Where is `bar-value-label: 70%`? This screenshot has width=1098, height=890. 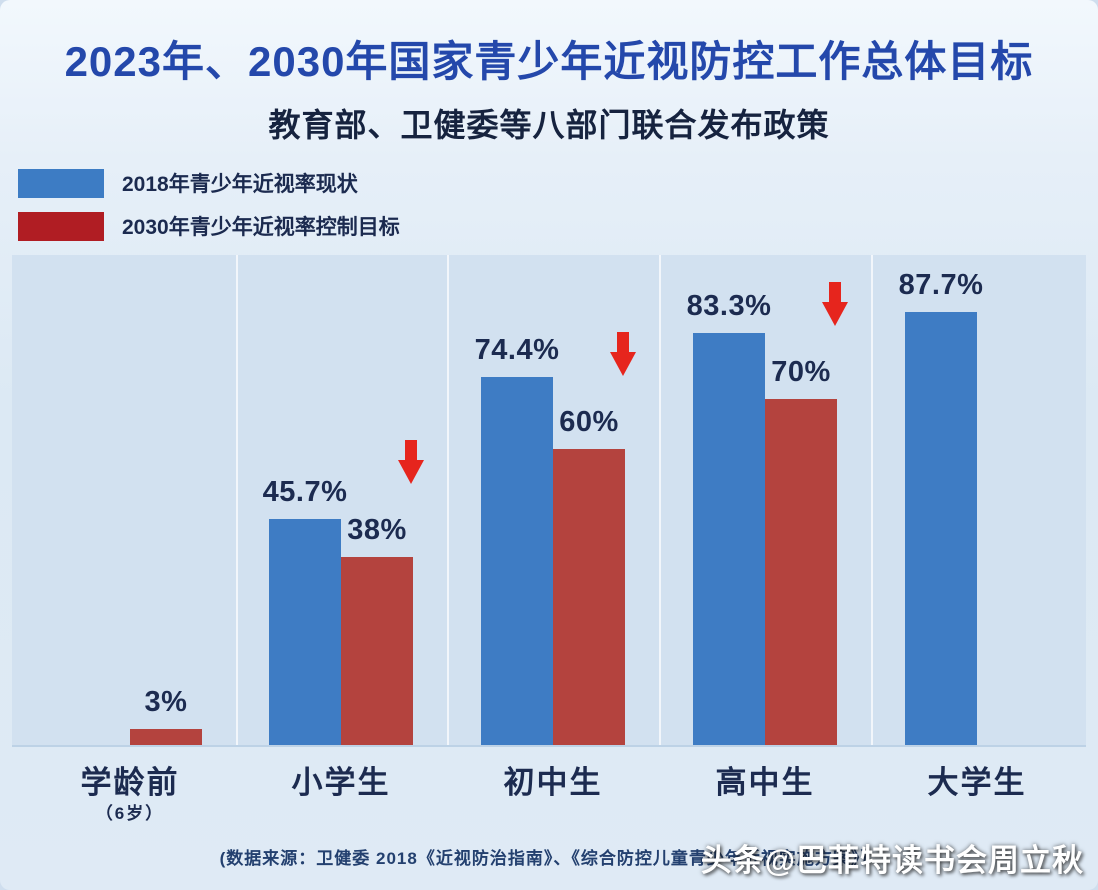 bar-value-label: 70% is located at coordinates (801, 372).